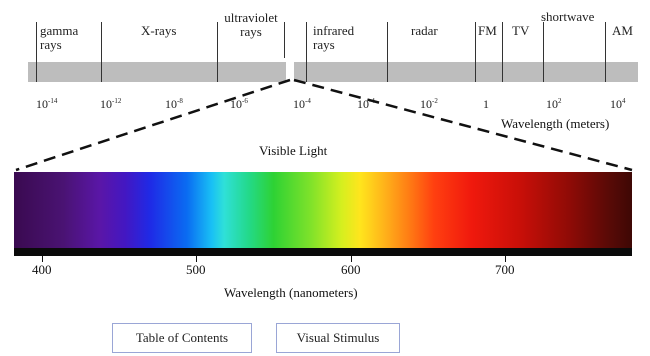  Describe the element at coordinates (36, 52) in the screenshot. I see `divider-gamma-start` at that location.